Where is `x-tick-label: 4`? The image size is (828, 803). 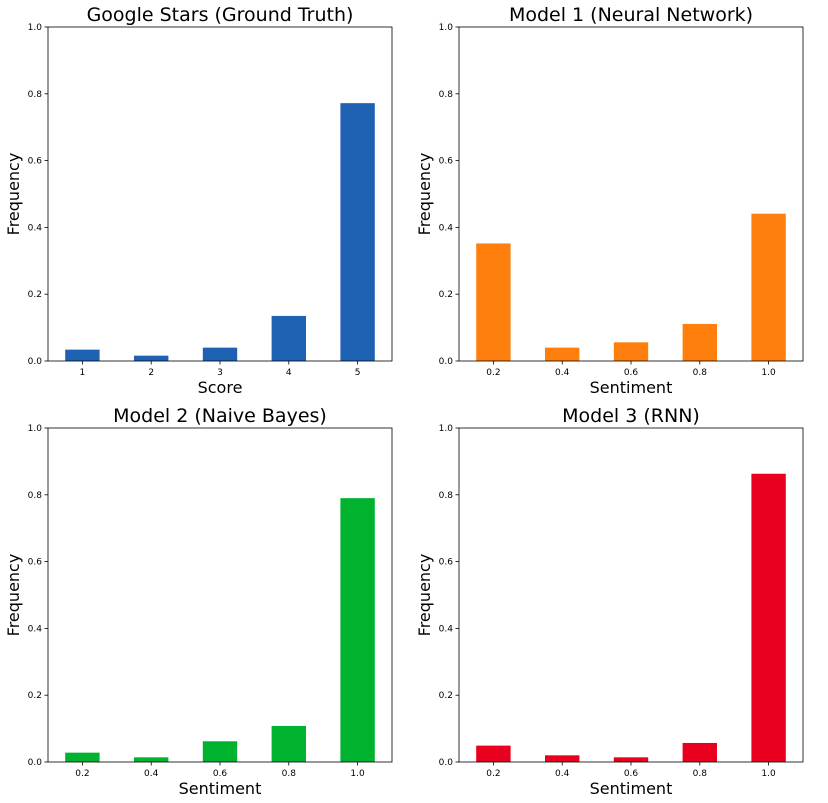
x-tick-label: 4 is located at coordinates (289, 373).